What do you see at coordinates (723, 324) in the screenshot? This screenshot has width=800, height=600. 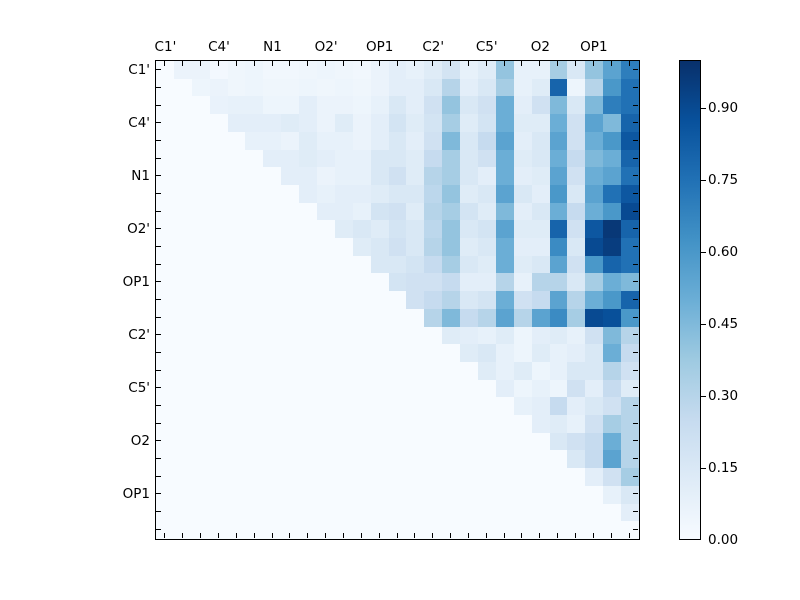 I see `colorbar-tick-label: 0.45` at bounding box center [723, 324].